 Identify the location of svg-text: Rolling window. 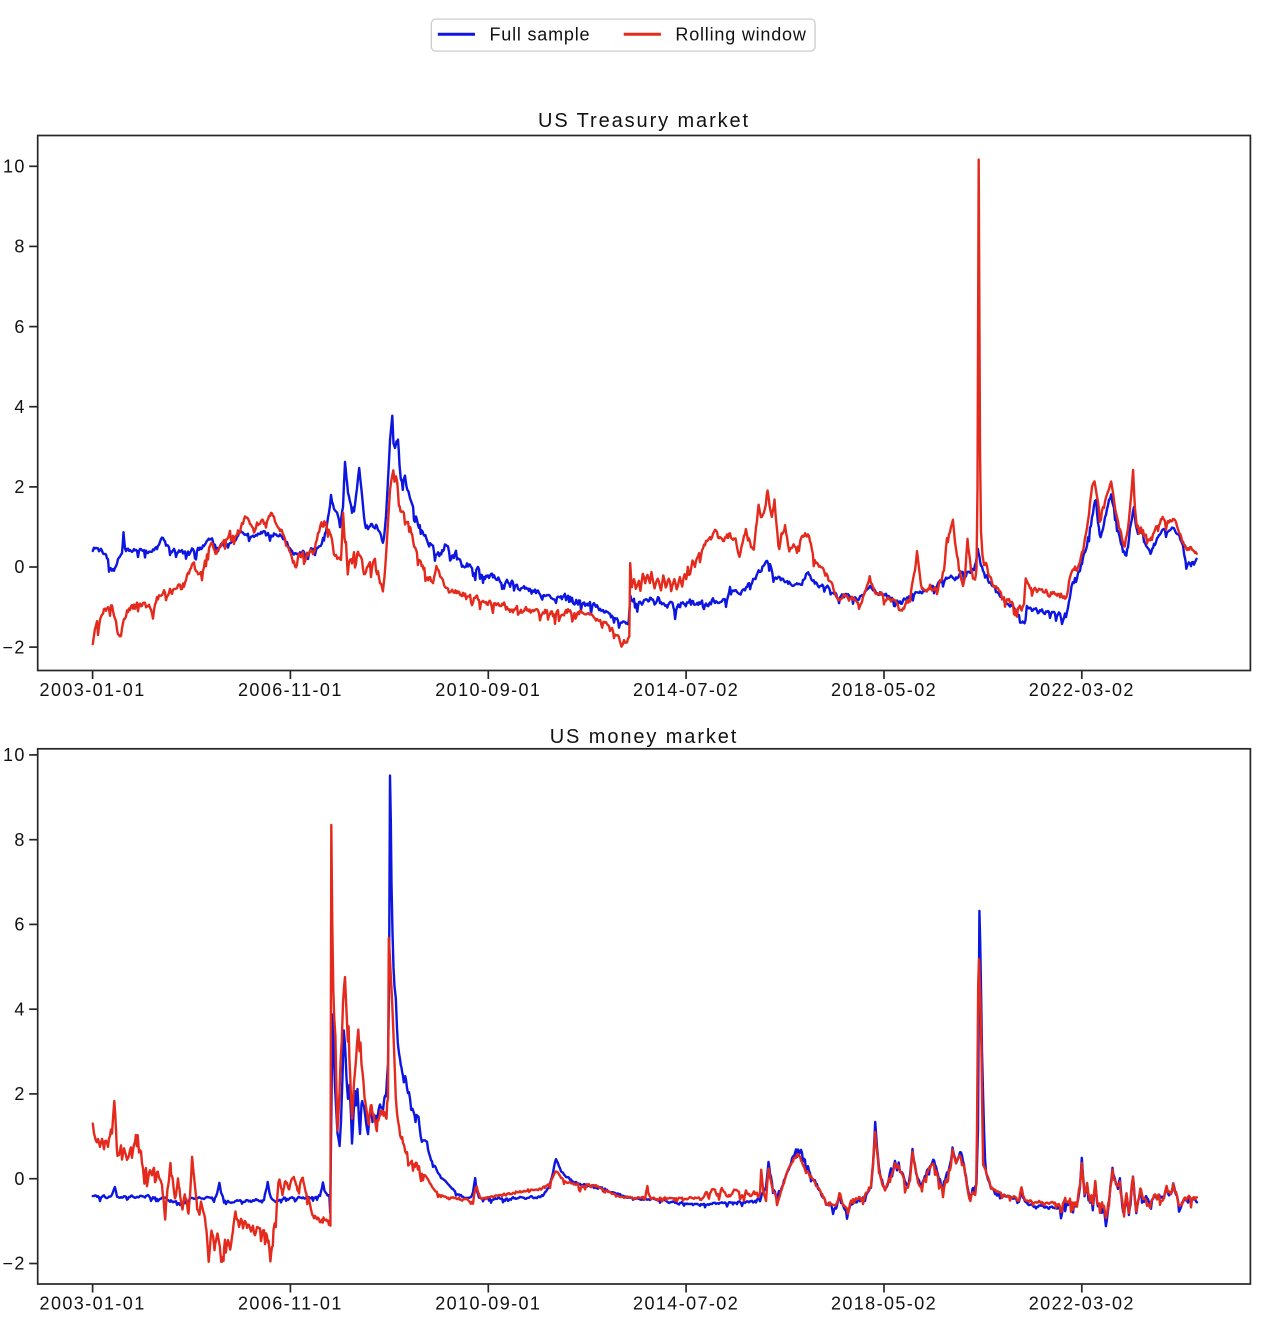
(740, 35).